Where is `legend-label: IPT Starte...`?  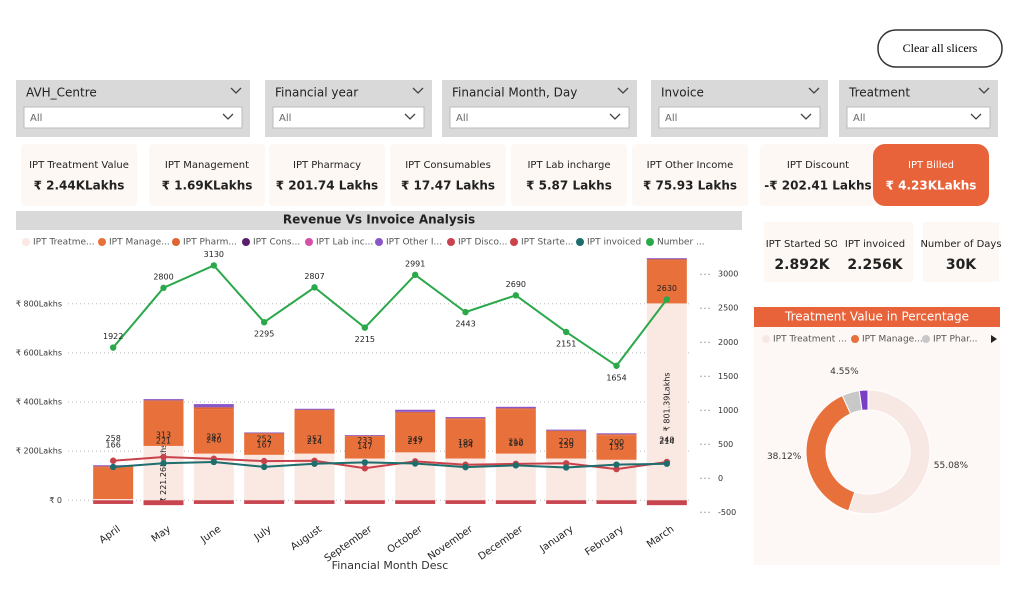
legend-label: IPT Starte... is located at coordinates (547, 243).